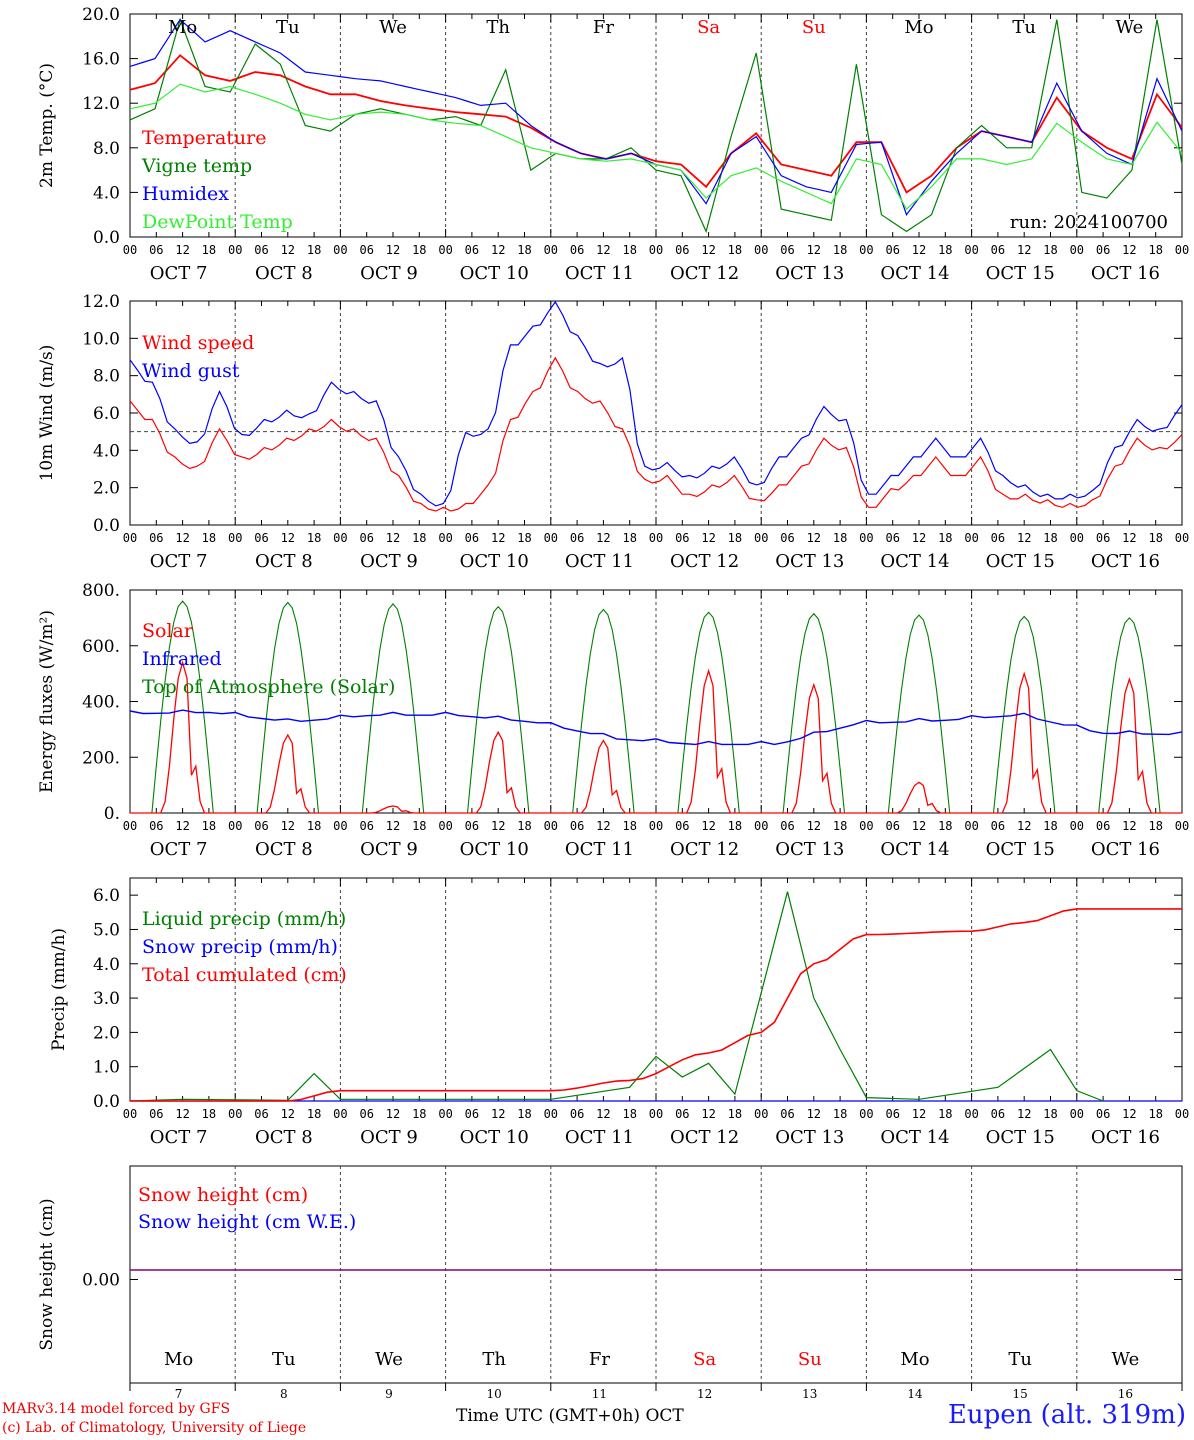  What do you see at coordinates (494, 1393) in the screenshot?
I see `day-number: 10` at bounding box center [494, 1393].